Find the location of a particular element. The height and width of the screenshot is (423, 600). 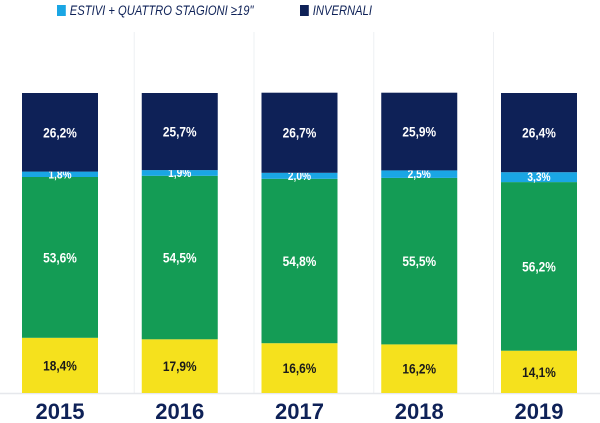

data-label: 16,6% is located at coordinates (300, 368).